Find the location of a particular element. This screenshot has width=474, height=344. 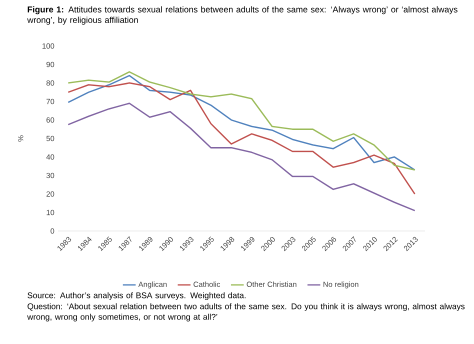

text: Question: ‘About sexual relation between two adults of the same sex. Do you think it is always wrong, almost always wrong, wrong only sometimes, or not wrong at all?’ is located at coordinates (246, 312).